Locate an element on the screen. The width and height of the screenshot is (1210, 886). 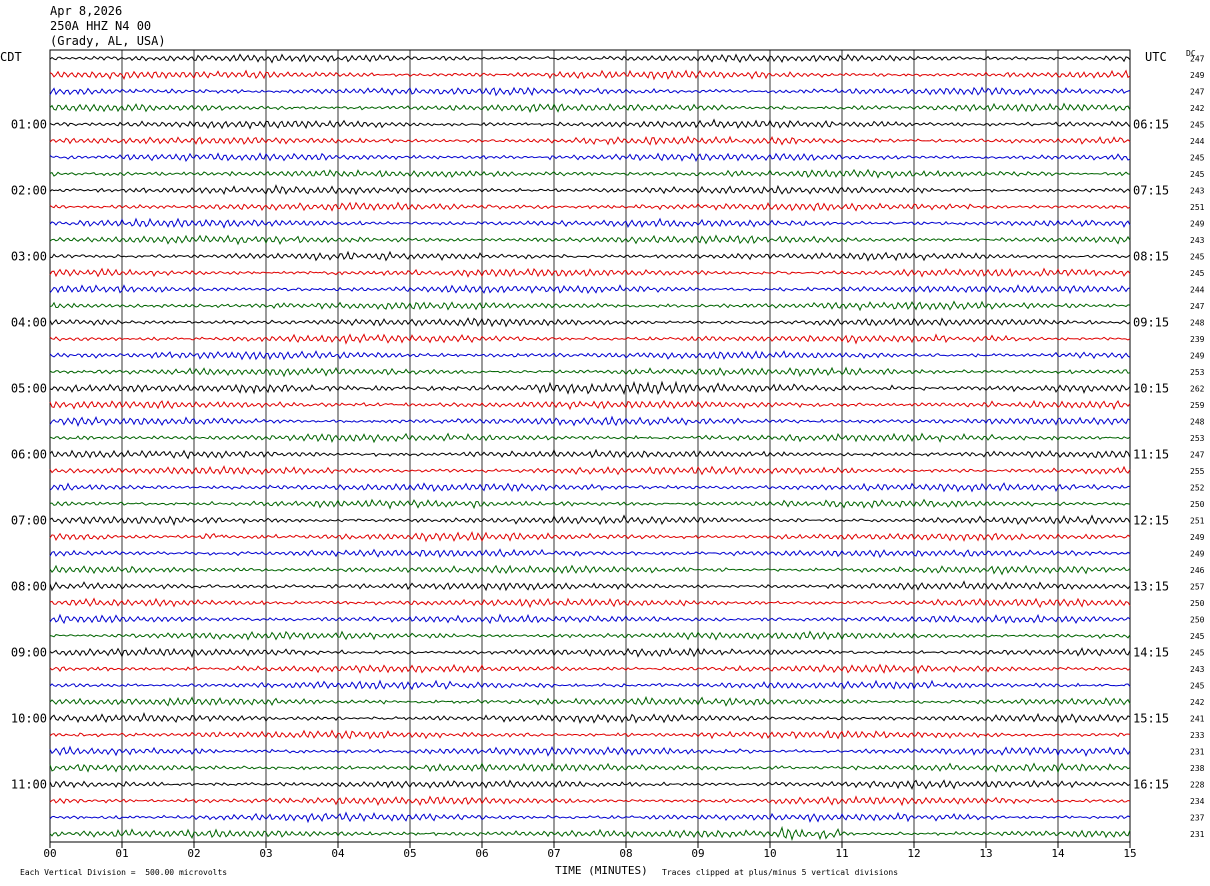
x-tick-label: 03 is located at coordinates (265, 853).